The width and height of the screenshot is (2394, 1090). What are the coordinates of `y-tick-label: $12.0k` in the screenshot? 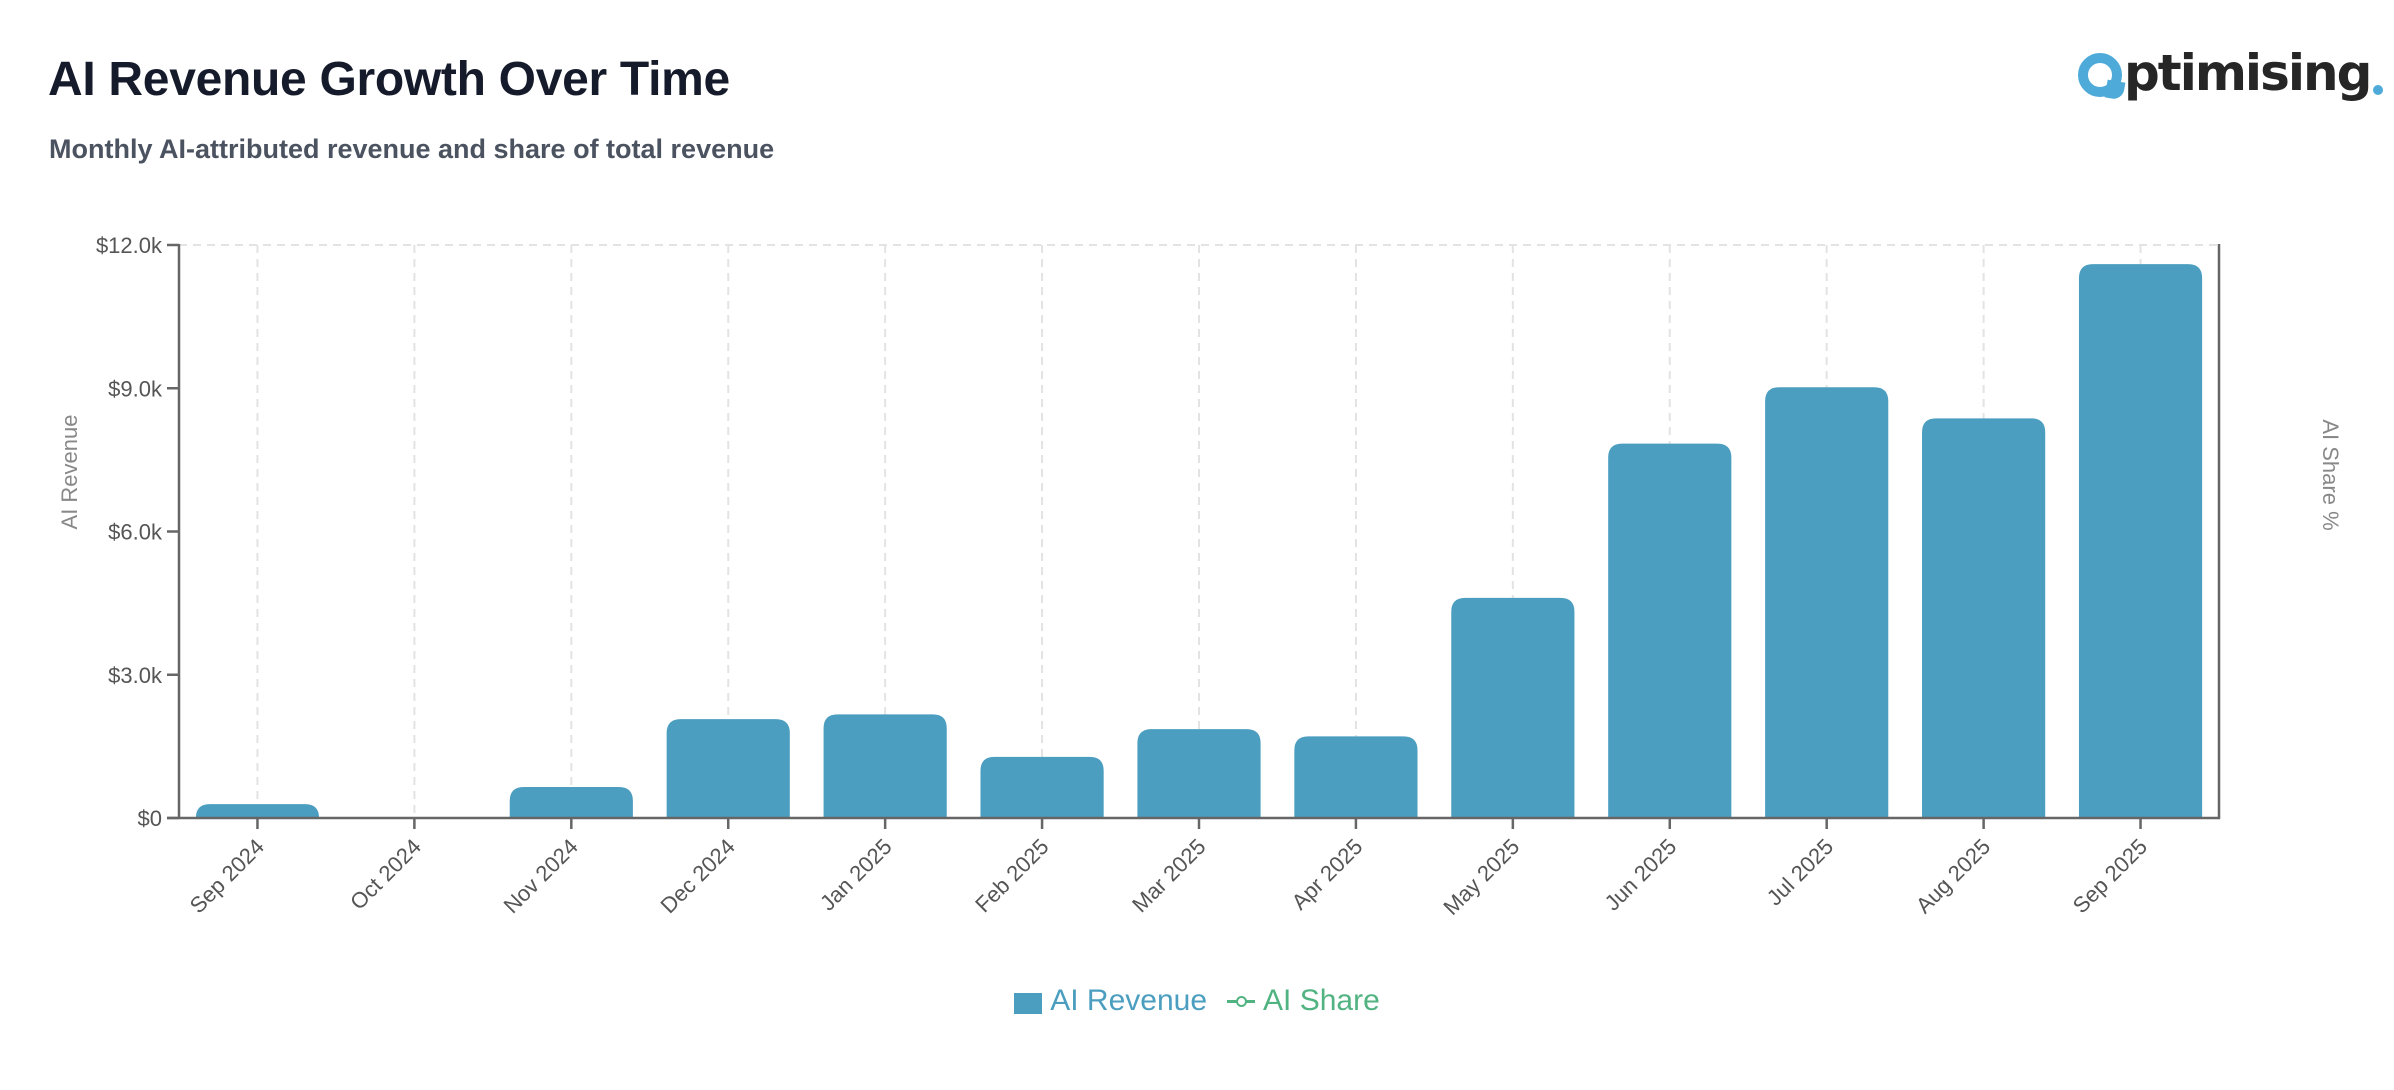 It's located at (129, 245).